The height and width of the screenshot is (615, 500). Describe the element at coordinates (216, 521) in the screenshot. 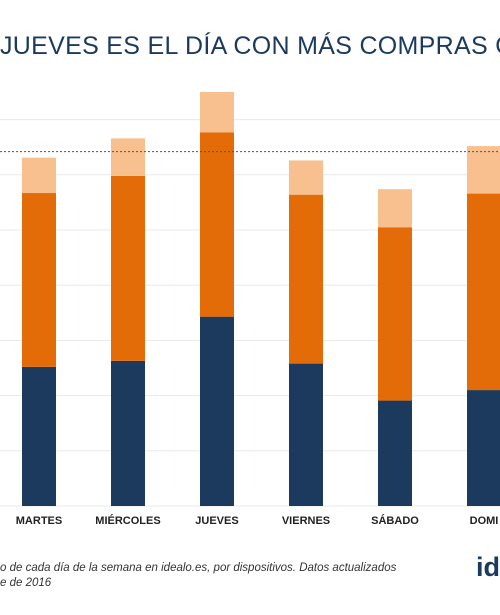

I see `x-axis-label: JUEVES` at that location.